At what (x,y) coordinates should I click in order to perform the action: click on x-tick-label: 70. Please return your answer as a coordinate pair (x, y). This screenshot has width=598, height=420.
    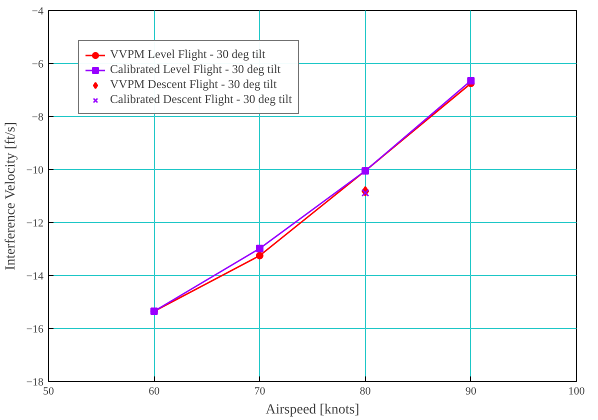
    Looking at the image, I should click on (260, 392).